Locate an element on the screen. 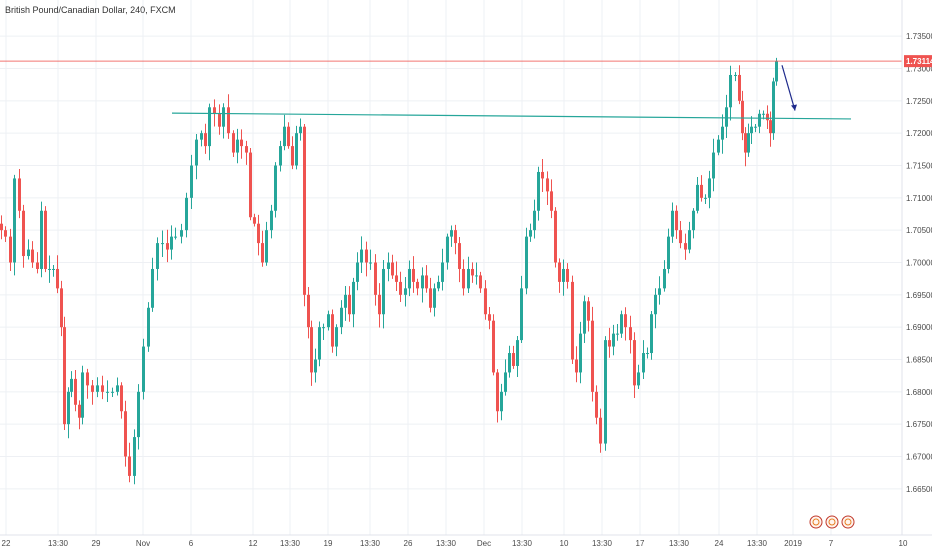  price-tick-label: 1.68500 is located at coordinates (919, 360).